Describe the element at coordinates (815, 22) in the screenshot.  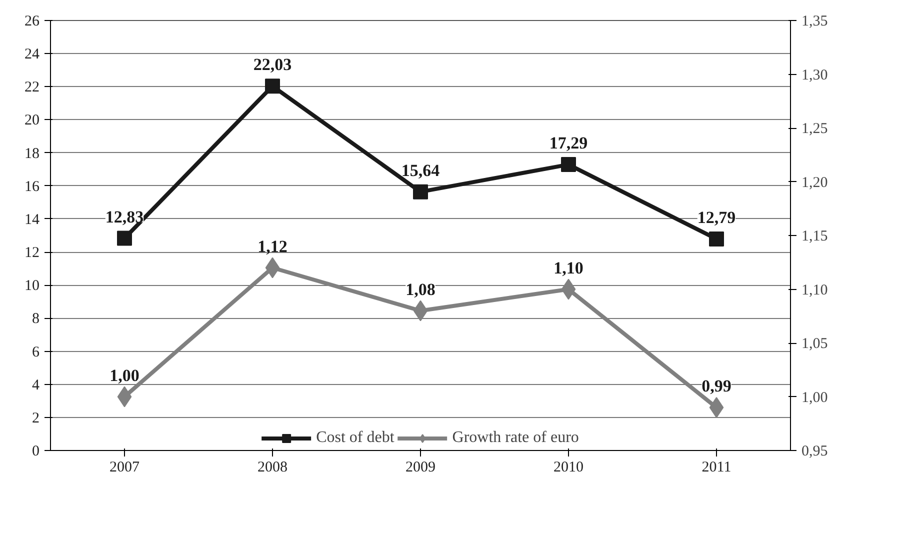
I see `y2-tick-label: 1,35` at that location.